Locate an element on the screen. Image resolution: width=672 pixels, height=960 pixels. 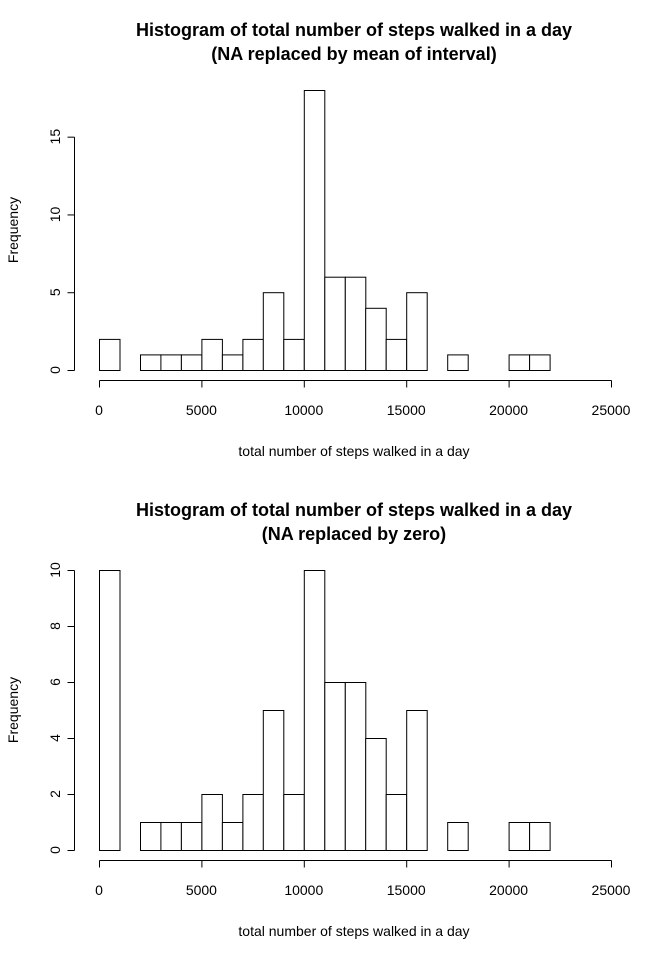
y-tick-label: 4 is located at coordinates (55, 738).